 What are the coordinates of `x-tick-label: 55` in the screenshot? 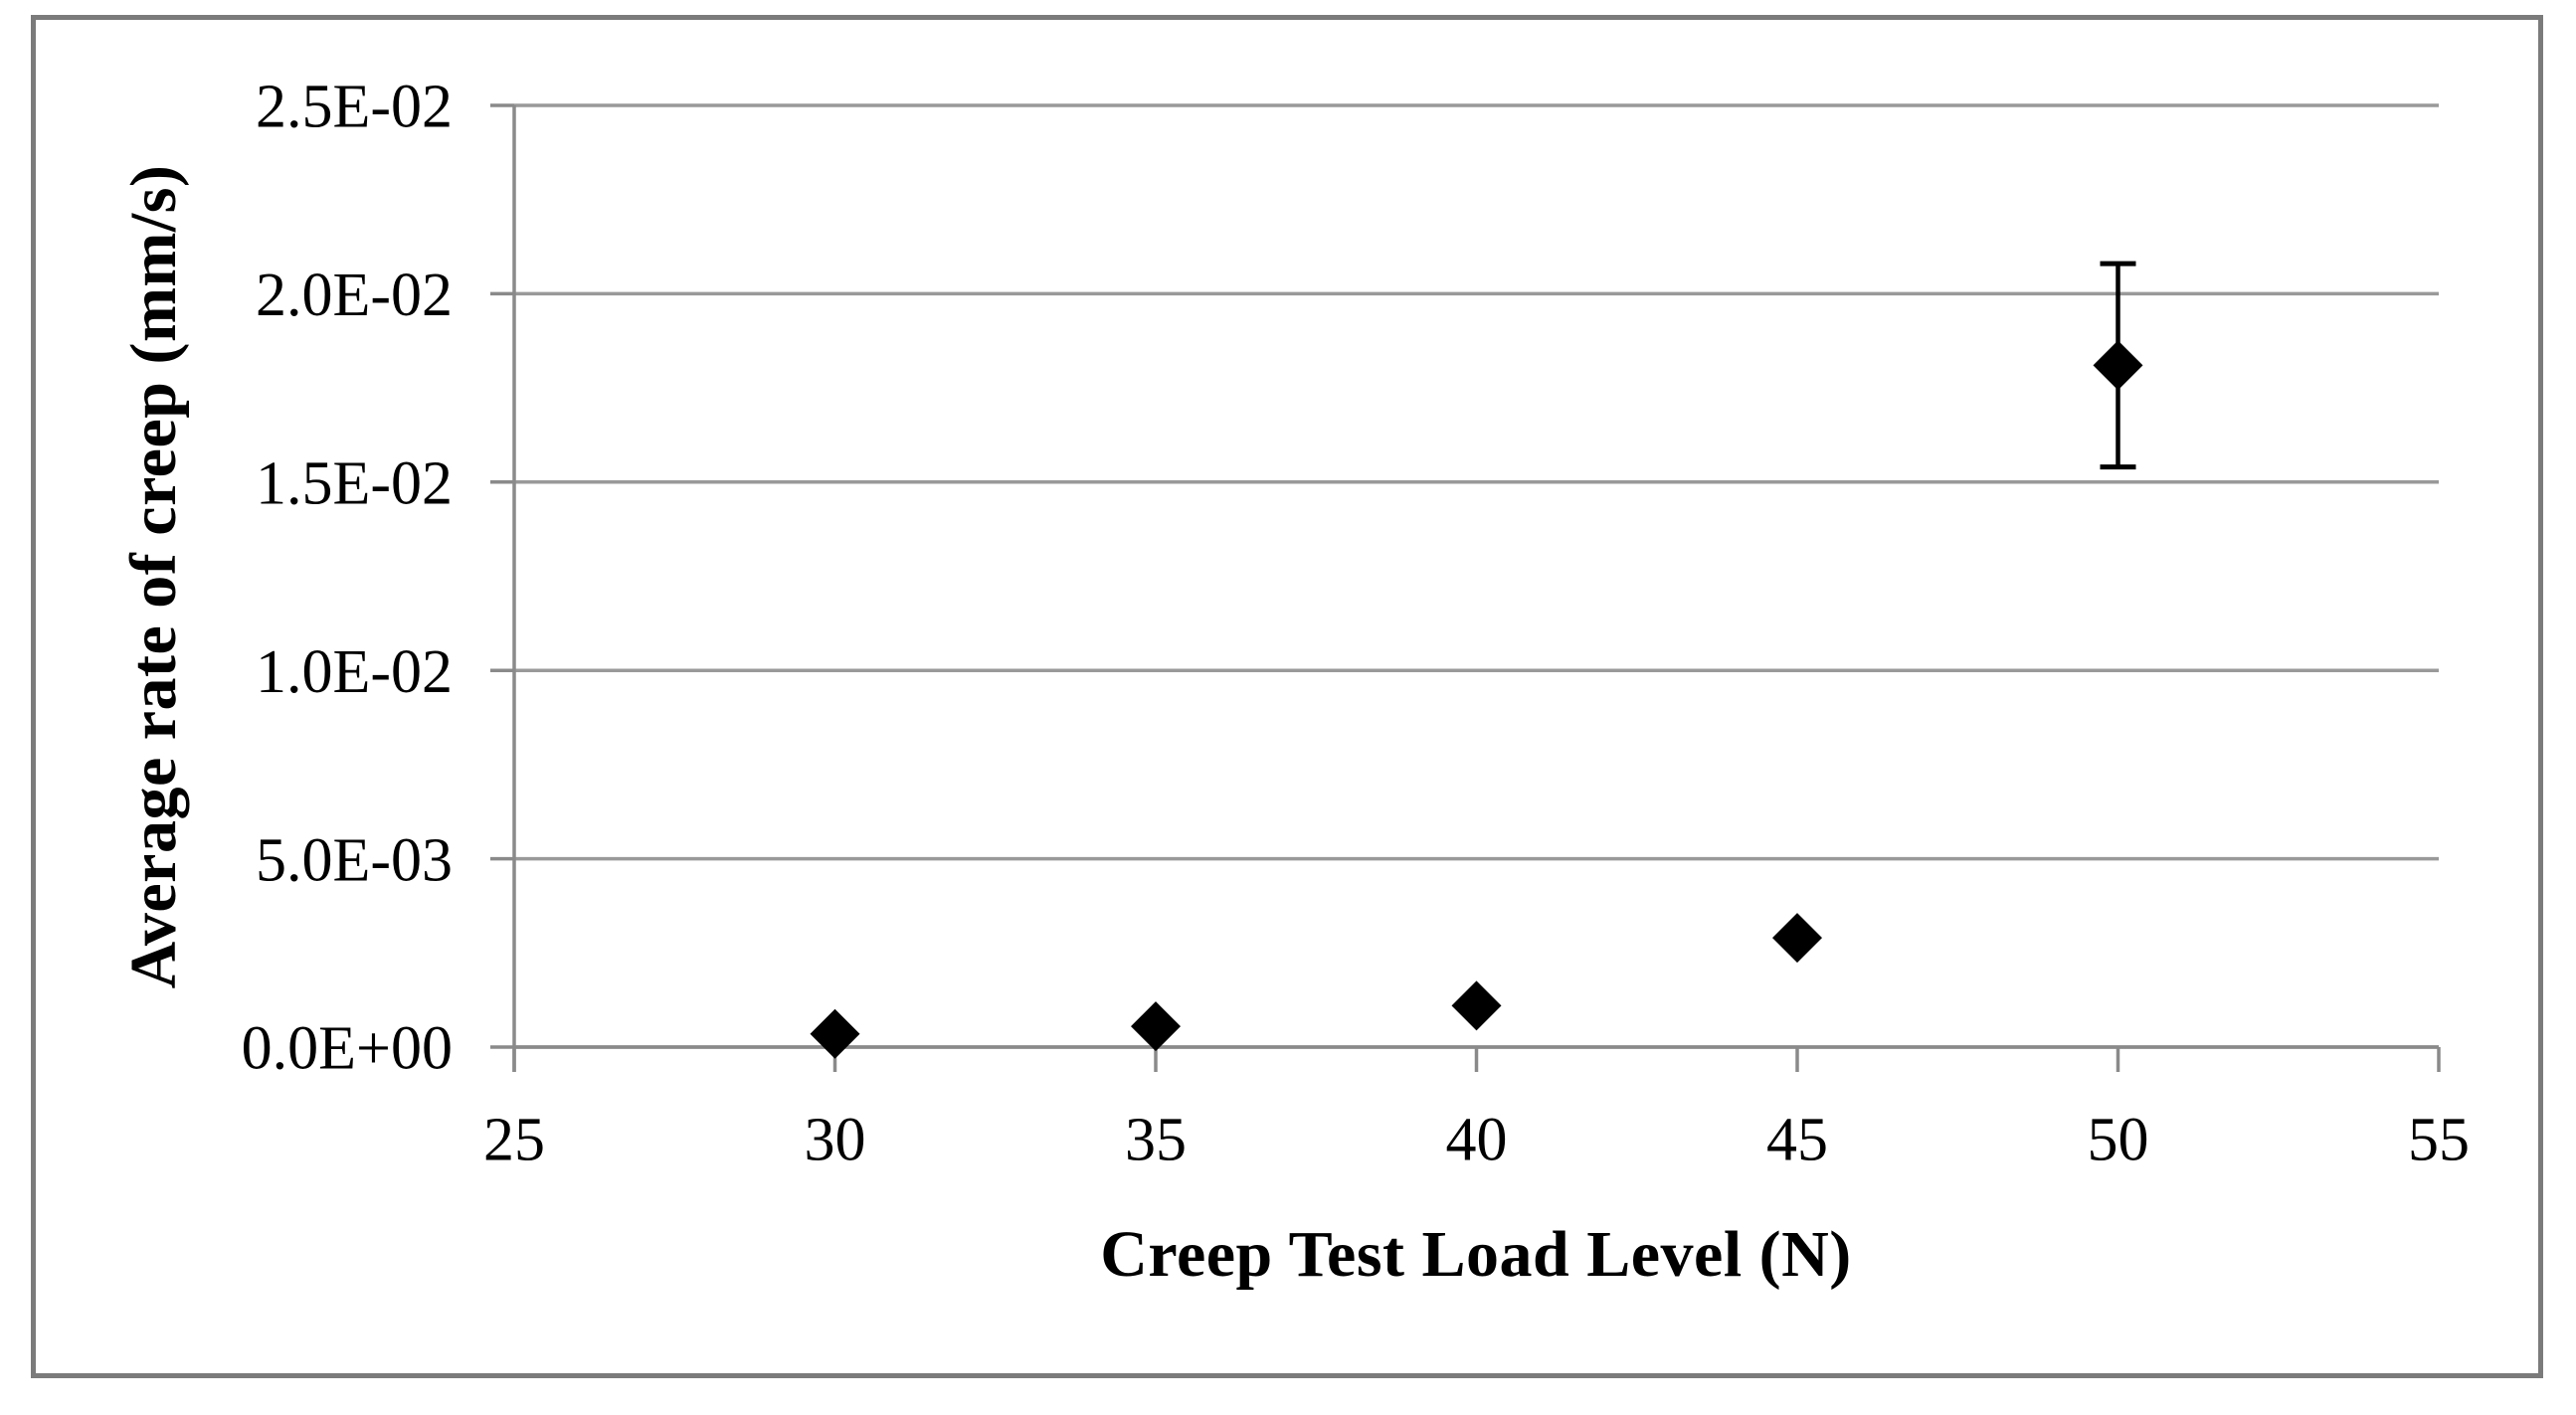 It's located at (2439, 1140).